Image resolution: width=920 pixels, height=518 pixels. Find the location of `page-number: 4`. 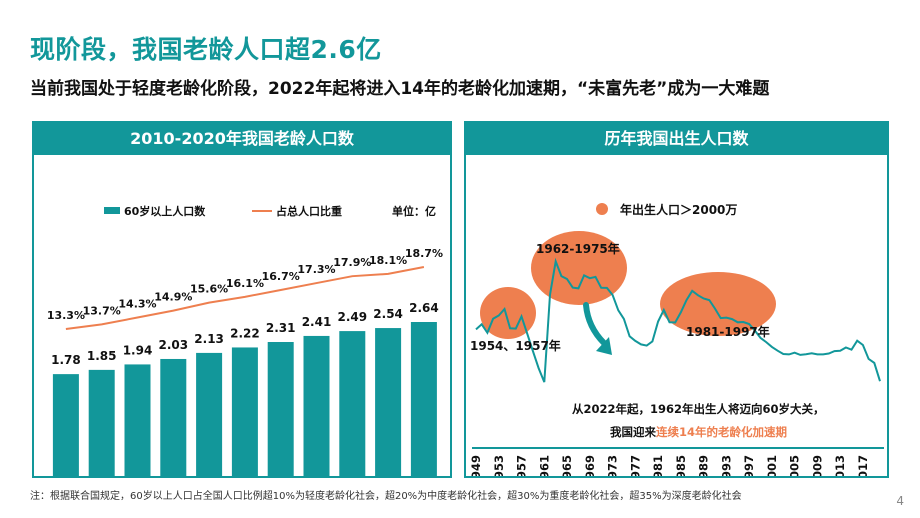

page-number: 4 is located at coordinates (900, 501).